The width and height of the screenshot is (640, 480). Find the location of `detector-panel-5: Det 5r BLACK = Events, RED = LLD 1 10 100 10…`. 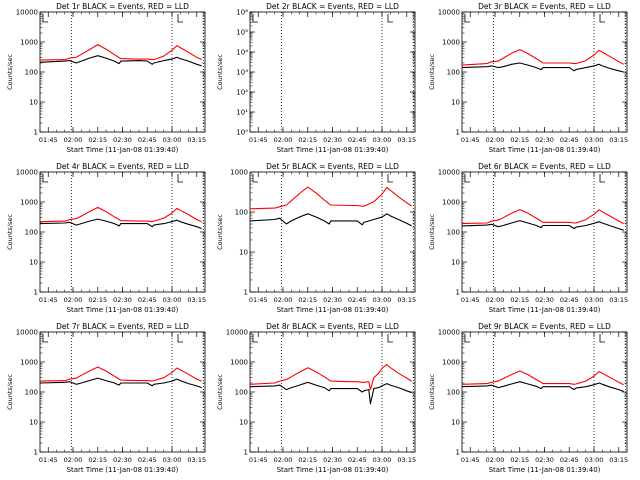

detector-panel-5: Det 5r BLACK = Events, RED = LLD 1 10 100 10… is located at coordinates (316, 238).